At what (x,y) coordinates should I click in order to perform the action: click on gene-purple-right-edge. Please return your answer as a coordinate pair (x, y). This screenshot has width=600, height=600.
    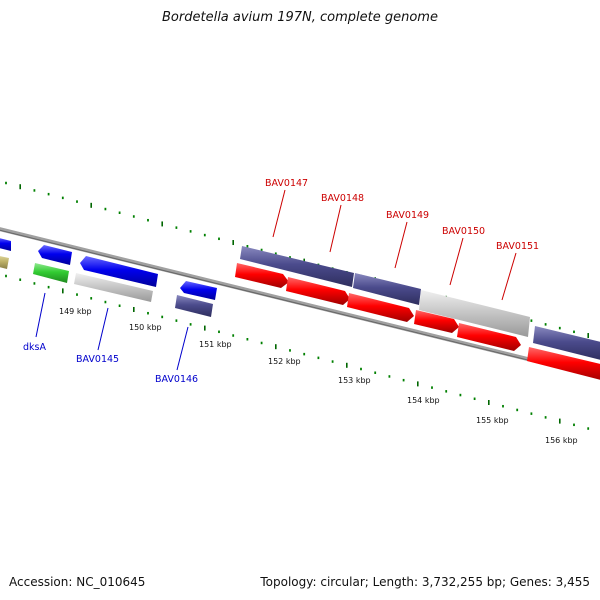
    Looking at the image, I should click on (566, 343).